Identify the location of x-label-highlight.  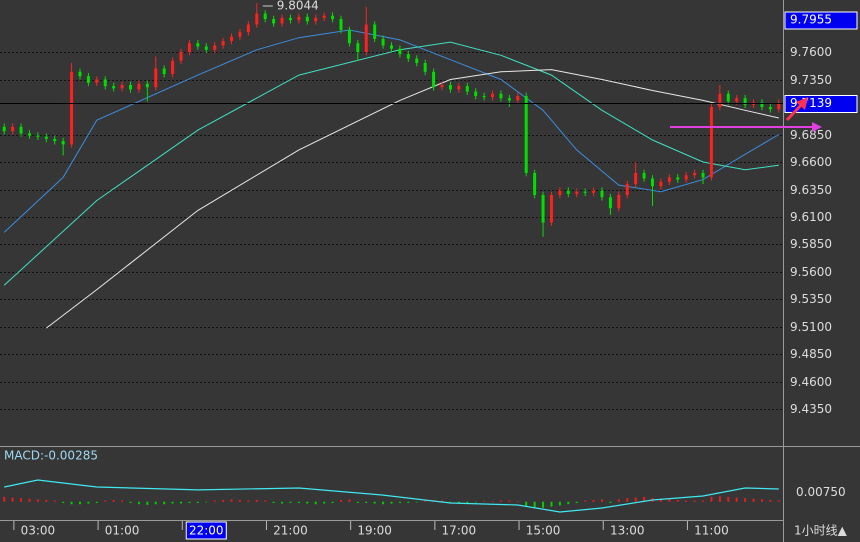
(206, 530).